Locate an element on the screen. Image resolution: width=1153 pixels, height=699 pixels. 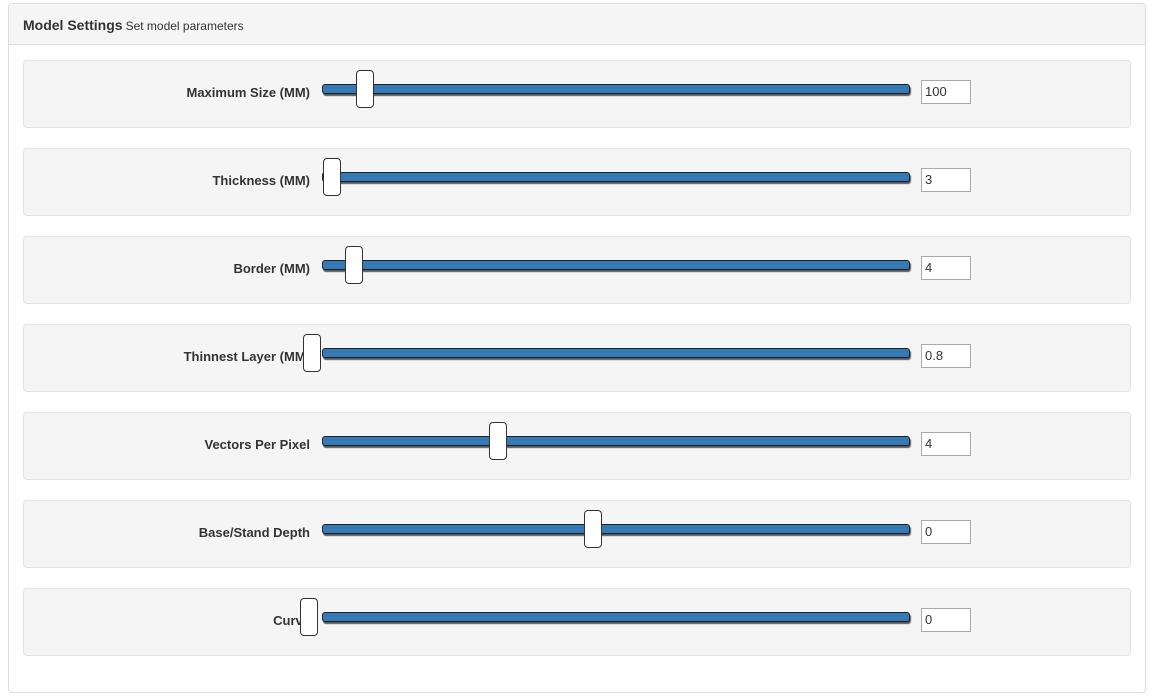
setting-row: Curve 0 is located at coordinates (577, 622).